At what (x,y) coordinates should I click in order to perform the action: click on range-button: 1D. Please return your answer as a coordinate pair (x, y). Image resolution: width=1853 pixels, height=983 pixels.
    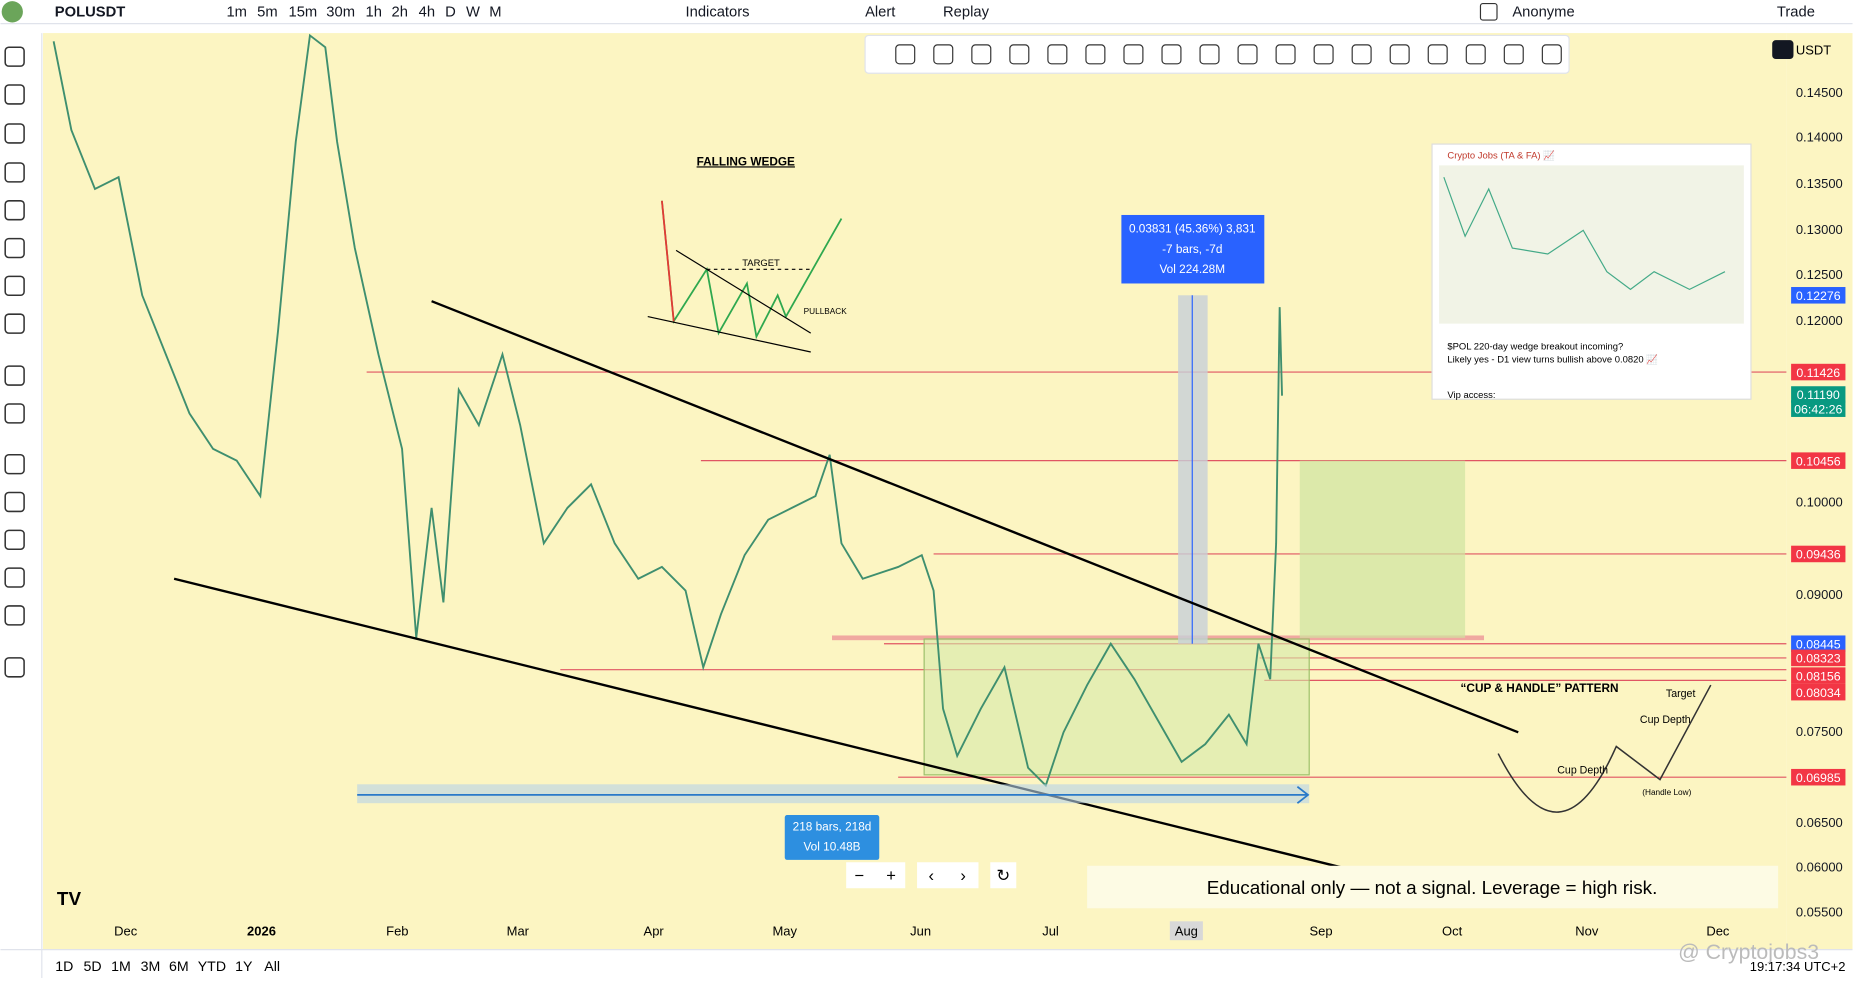
    Looking at the image, I should click on (64, 967).